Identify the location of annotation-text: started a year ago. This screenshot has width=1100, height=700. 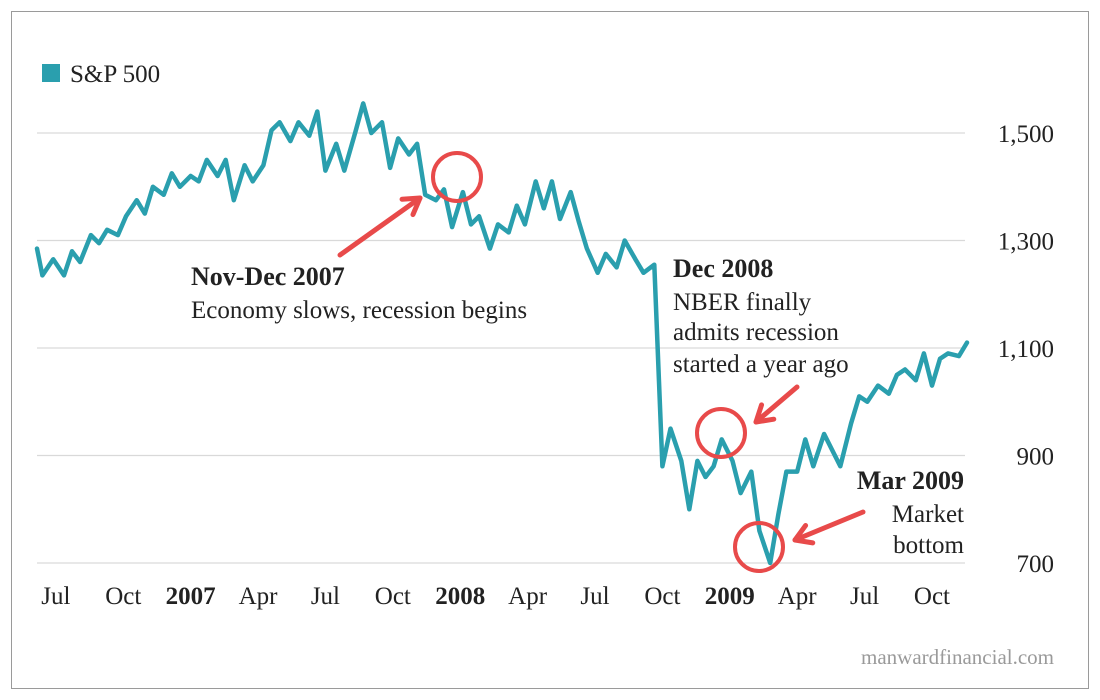
(761, 364).